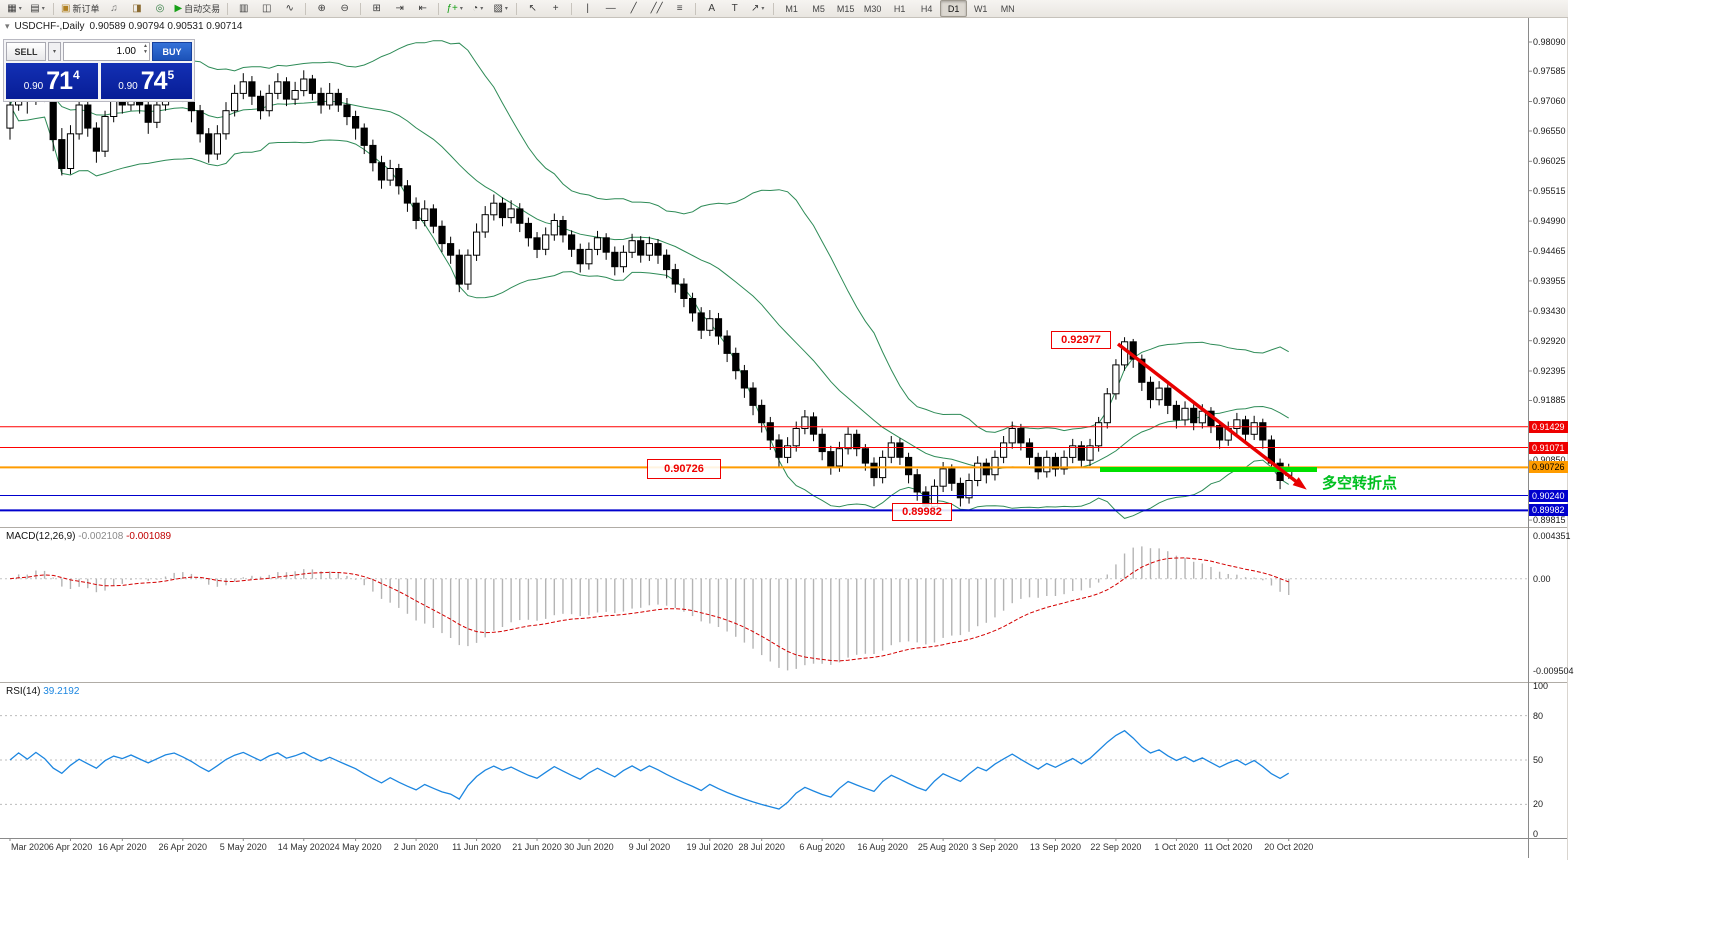 Image resolution: width=1728 pixels, height=944 pixels. I want to click on date-axis-label: 3 Sep 2020, so click(994, 847).